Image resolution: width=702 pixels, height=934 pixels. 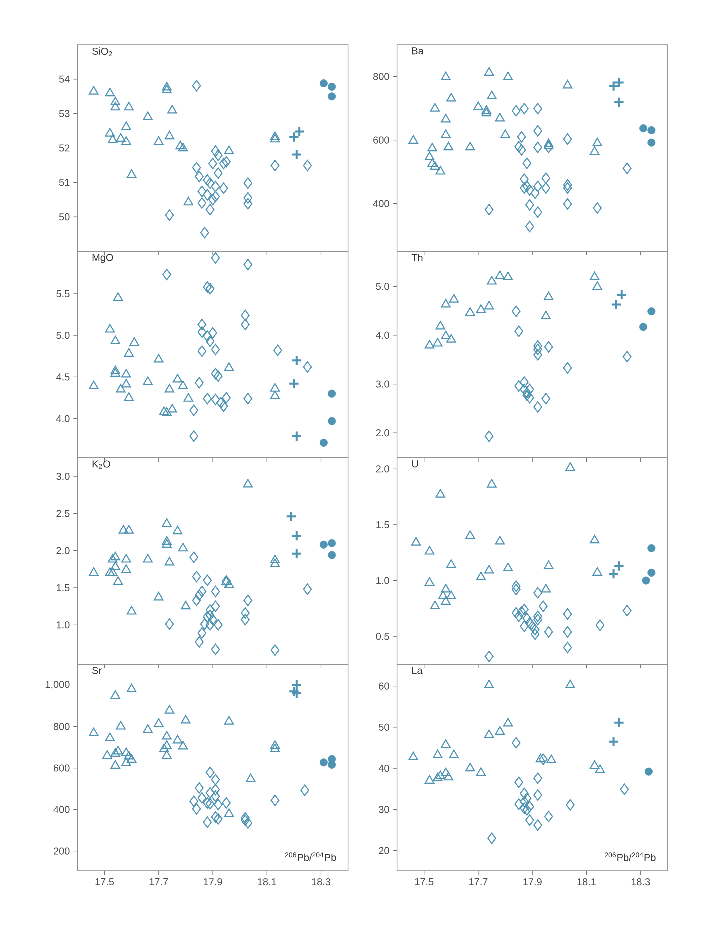 What do you see at coordinates (103, 259) in the screenshot?
I see `chart-title: MgO` at bounding box center [103, 259].